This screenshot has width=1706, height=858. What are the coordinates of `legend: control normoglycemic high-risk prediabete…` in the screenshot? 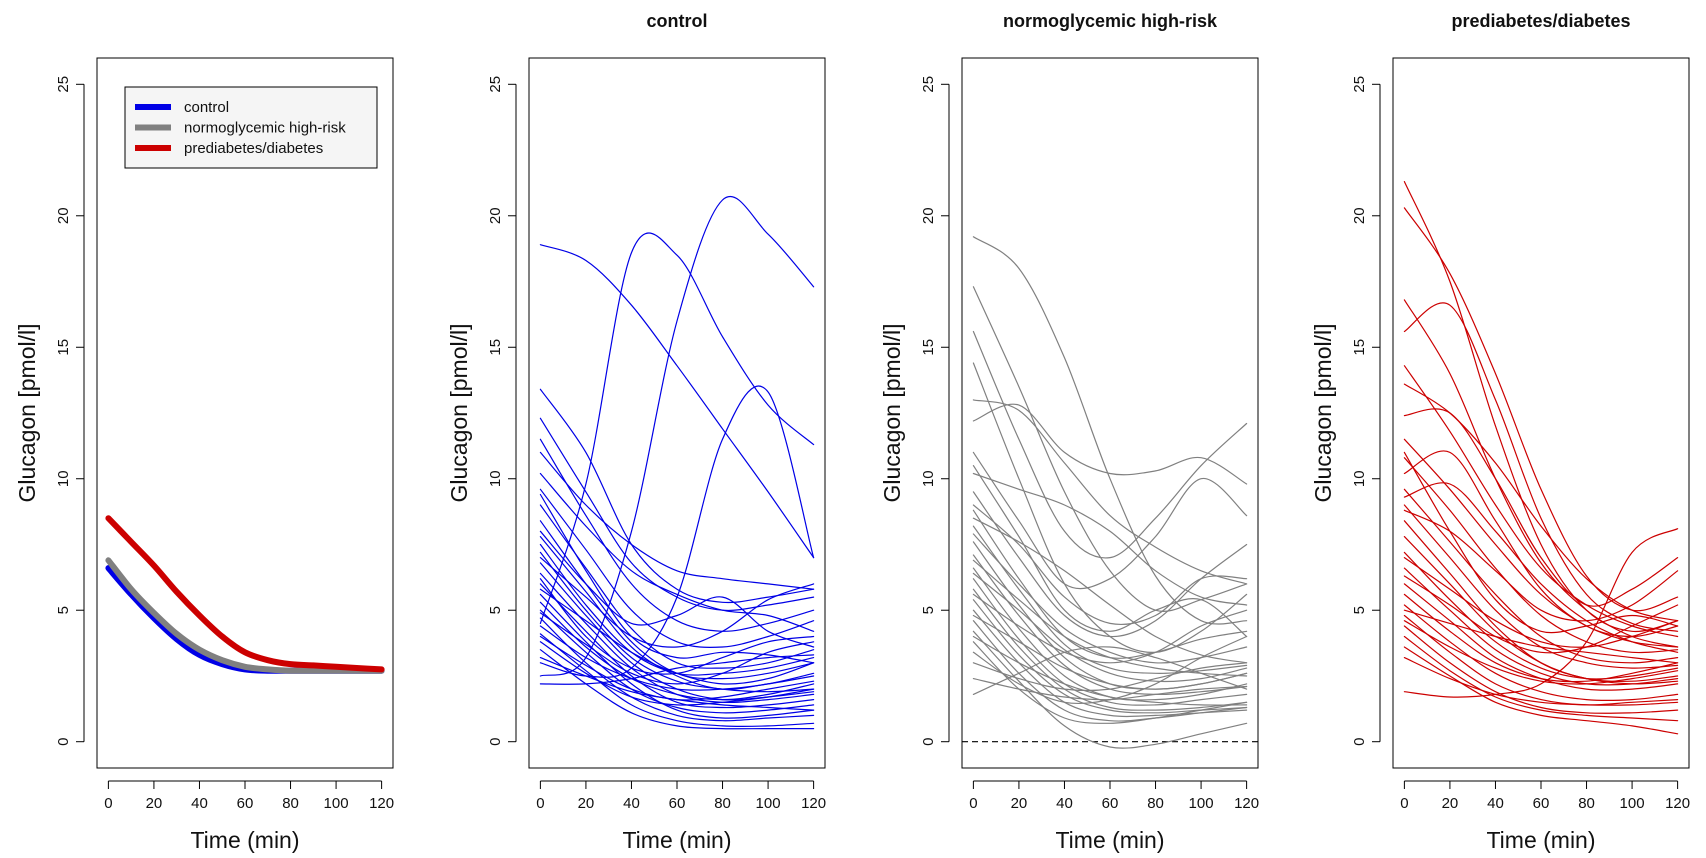 It's located at (251, 127).